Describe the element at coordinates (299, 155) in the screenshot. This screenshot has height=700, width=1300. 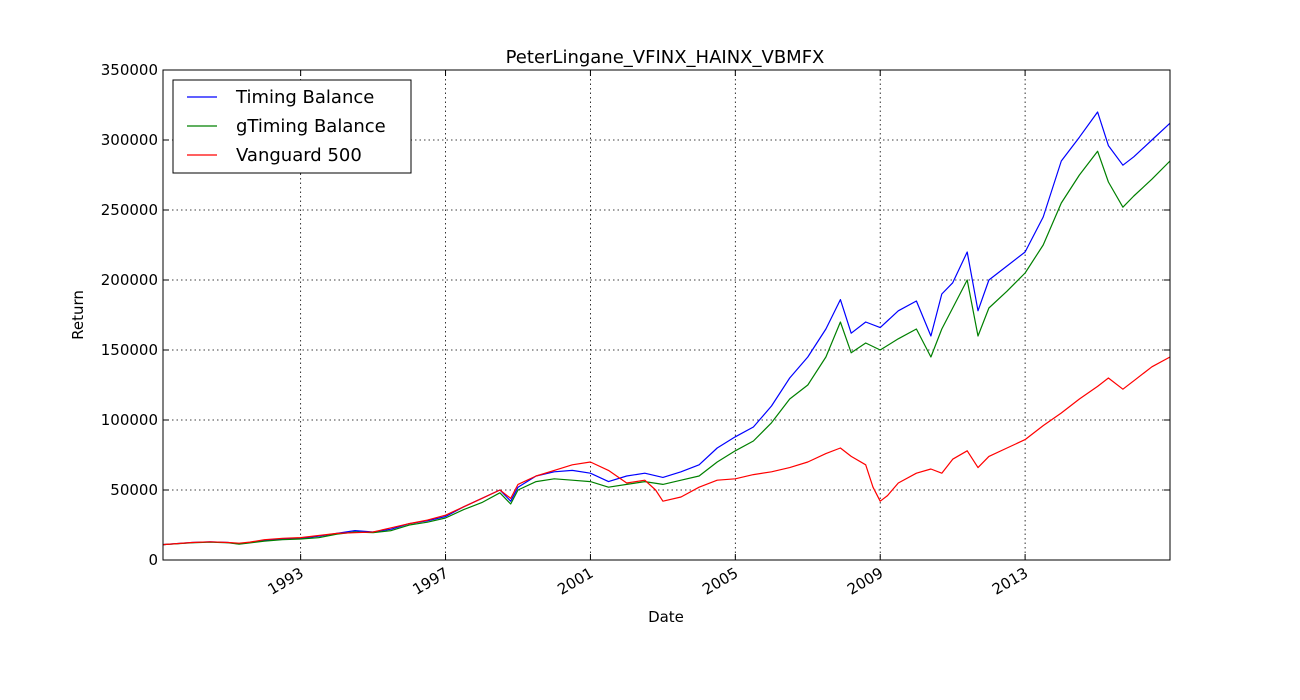
I see `legend-label-vanguard-500: Vanguard 500` at that location.